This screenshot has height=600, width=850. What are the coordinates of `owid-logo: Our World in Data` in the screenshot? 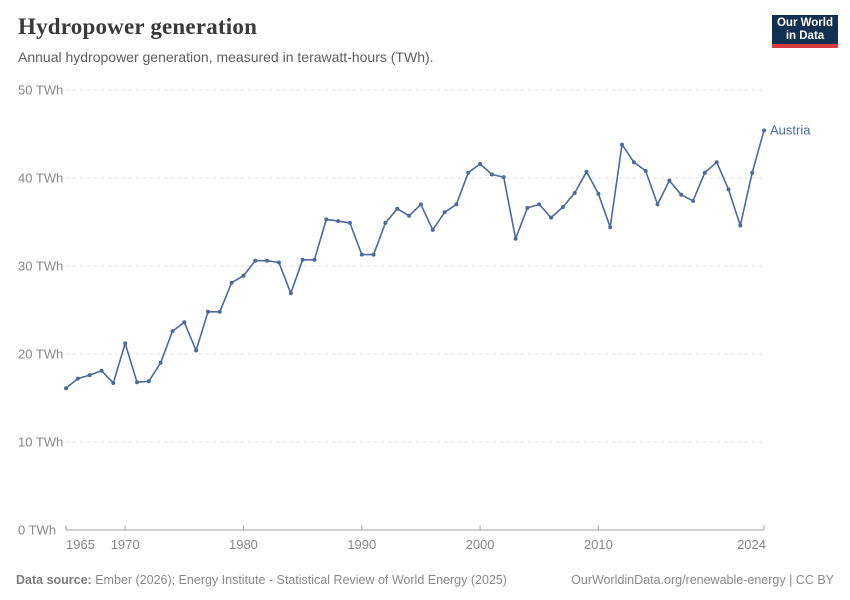 It's located at (805, 31).